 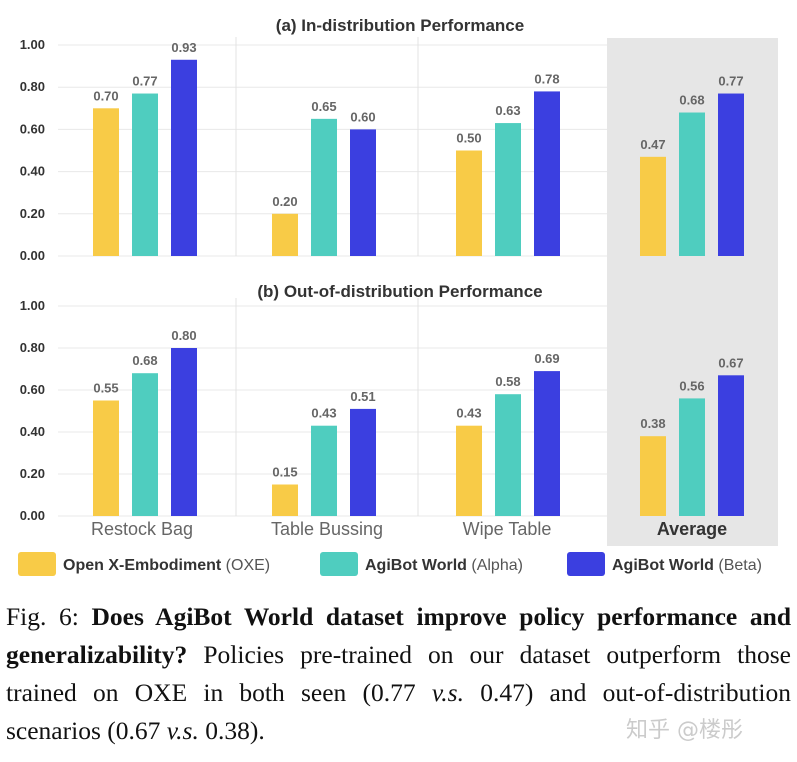 What do you see at coordinates (399, 291) in the screenshot?
I see `panel-title: (b) Out-of-distribution Performance` at bounding box center [399, 291].